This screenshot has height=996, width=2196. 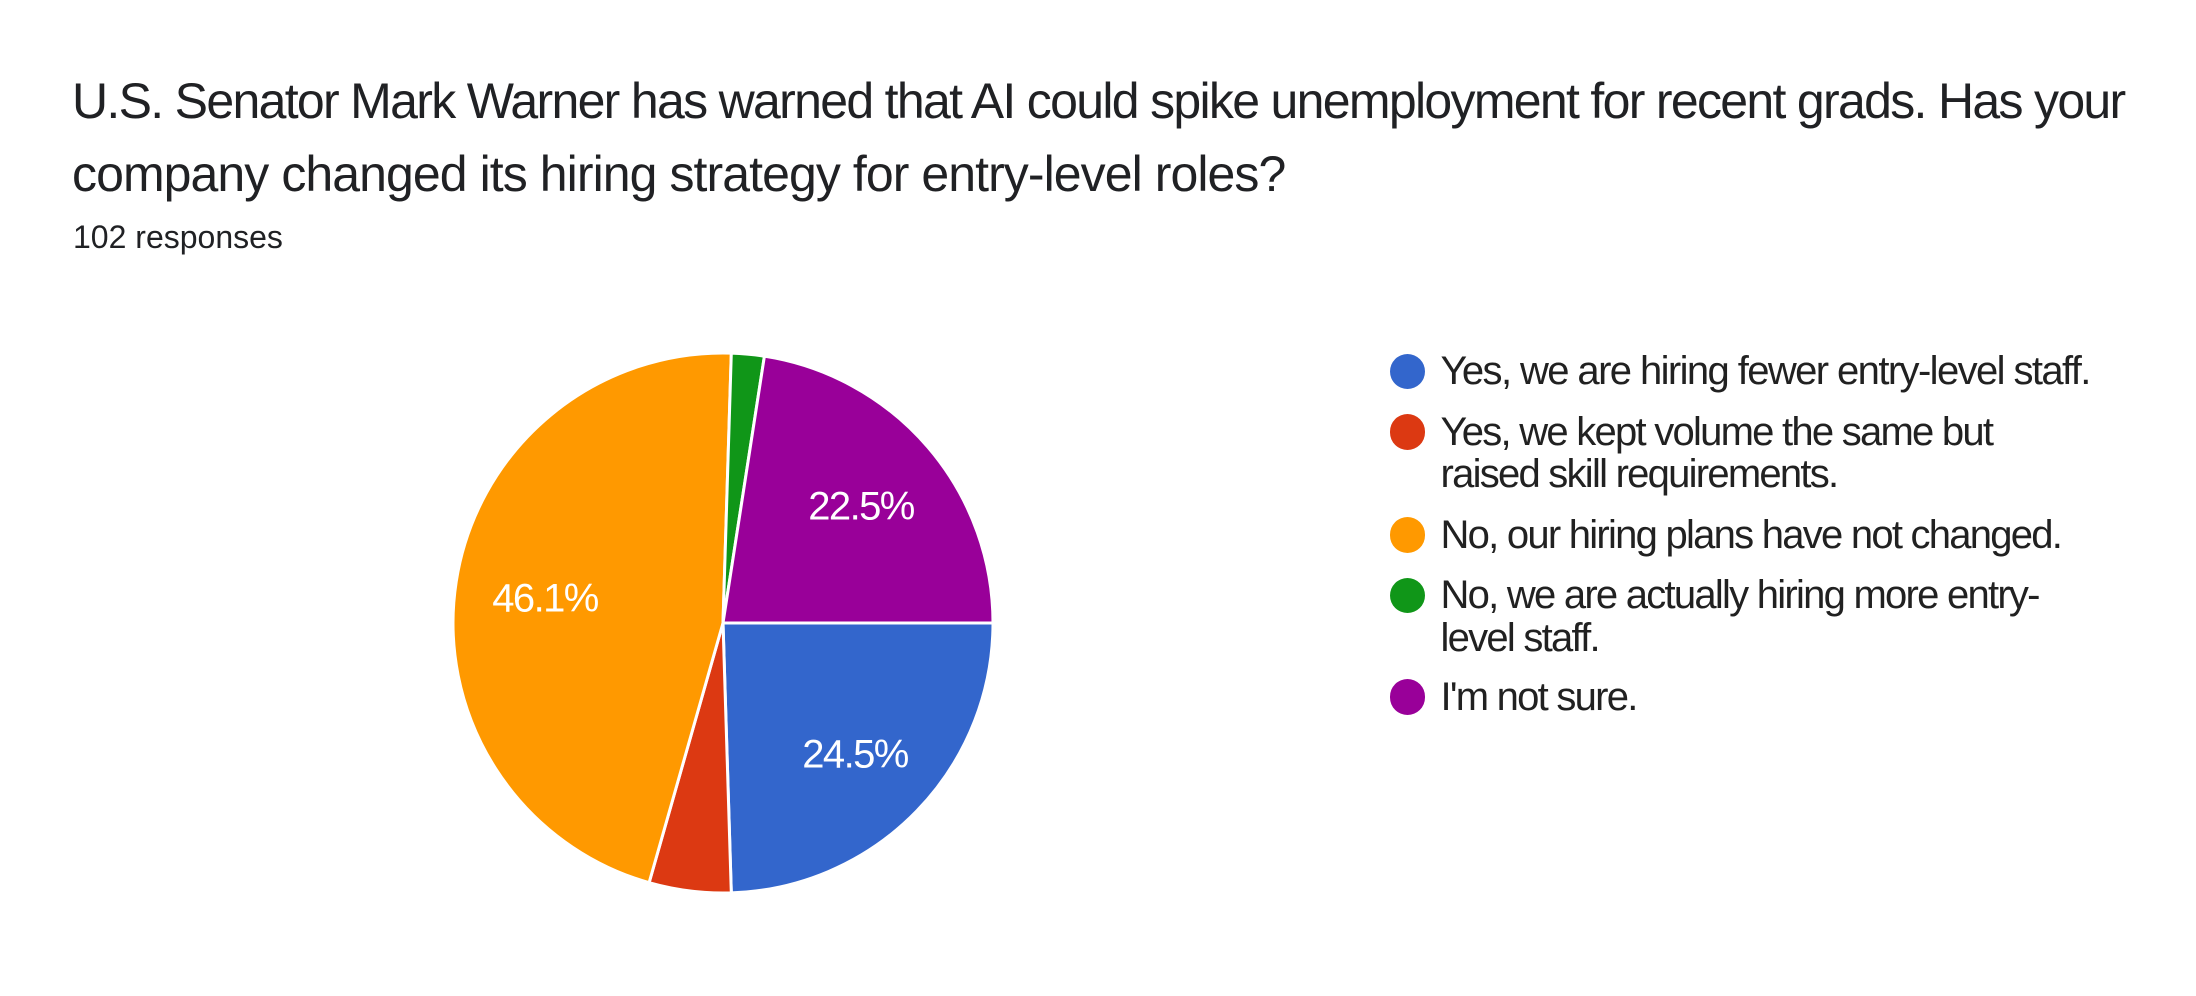 I want to click on svg-text: 24.5%, so click(x=855, y=755).